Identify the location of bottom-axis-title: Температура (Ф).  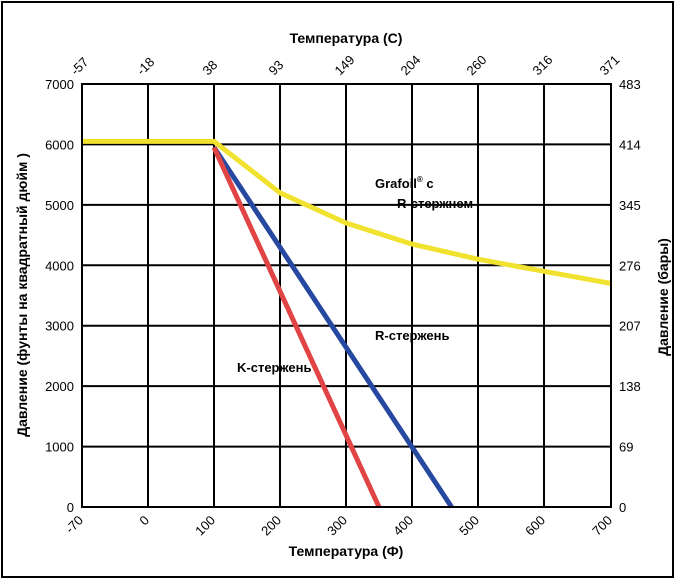
(346, 551).